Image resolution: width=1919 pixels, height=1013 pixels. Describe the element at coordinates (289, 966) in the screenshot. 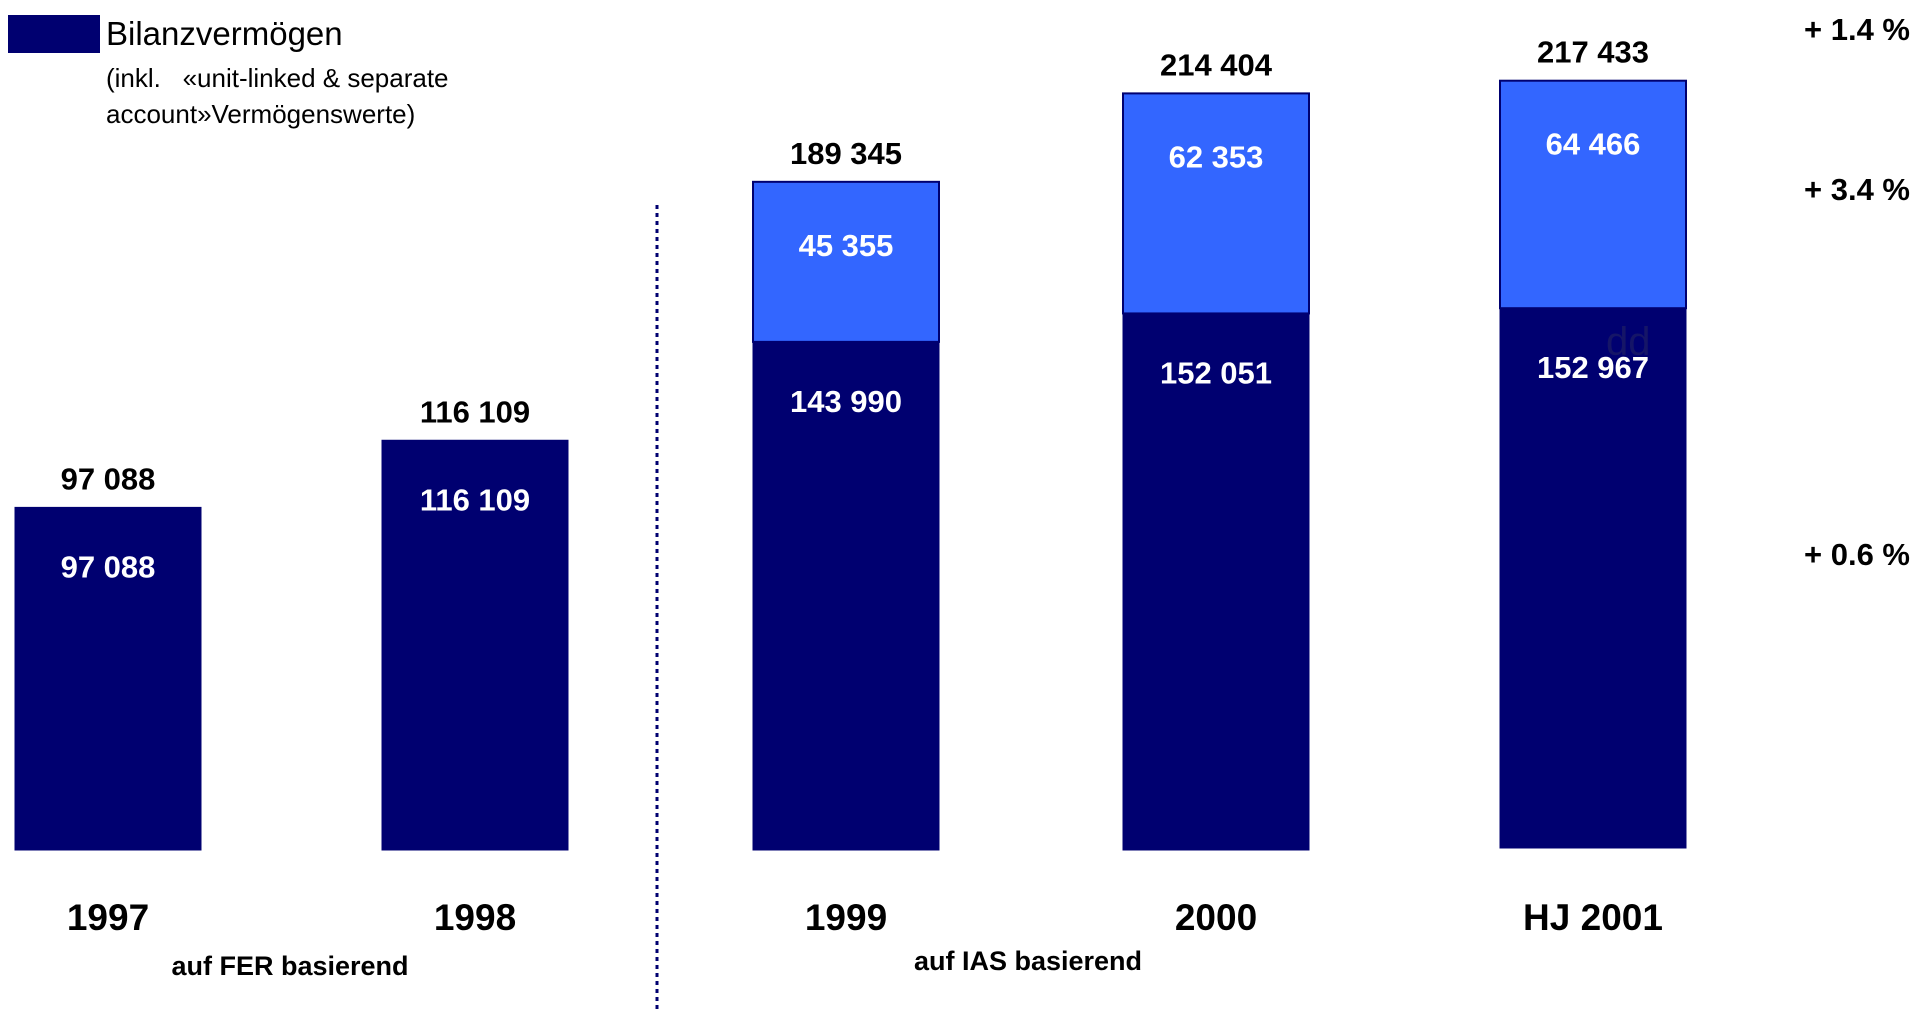

I see `group-label-fer: auf FER basierend` at that location.